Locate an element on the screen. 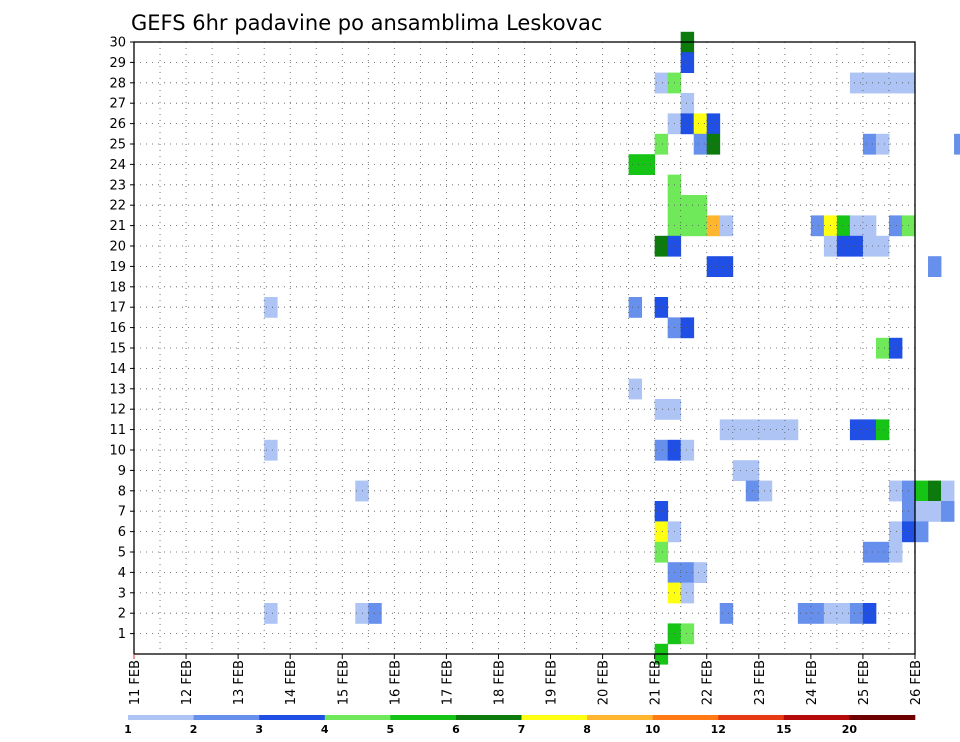 The height and width of the screenshot is (742, 960). x-tick-label: 23 FEB is located at coordinates (760, 682).